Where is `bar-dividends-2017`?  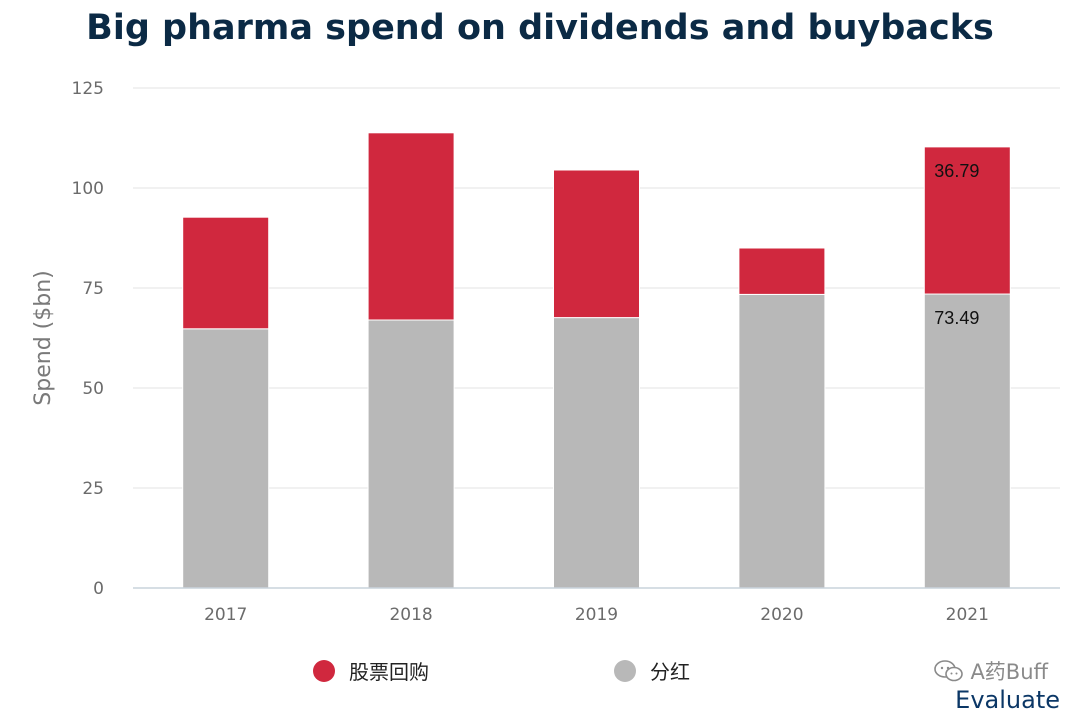
bar-dividends-2017 is located at coordinates (226, 458).